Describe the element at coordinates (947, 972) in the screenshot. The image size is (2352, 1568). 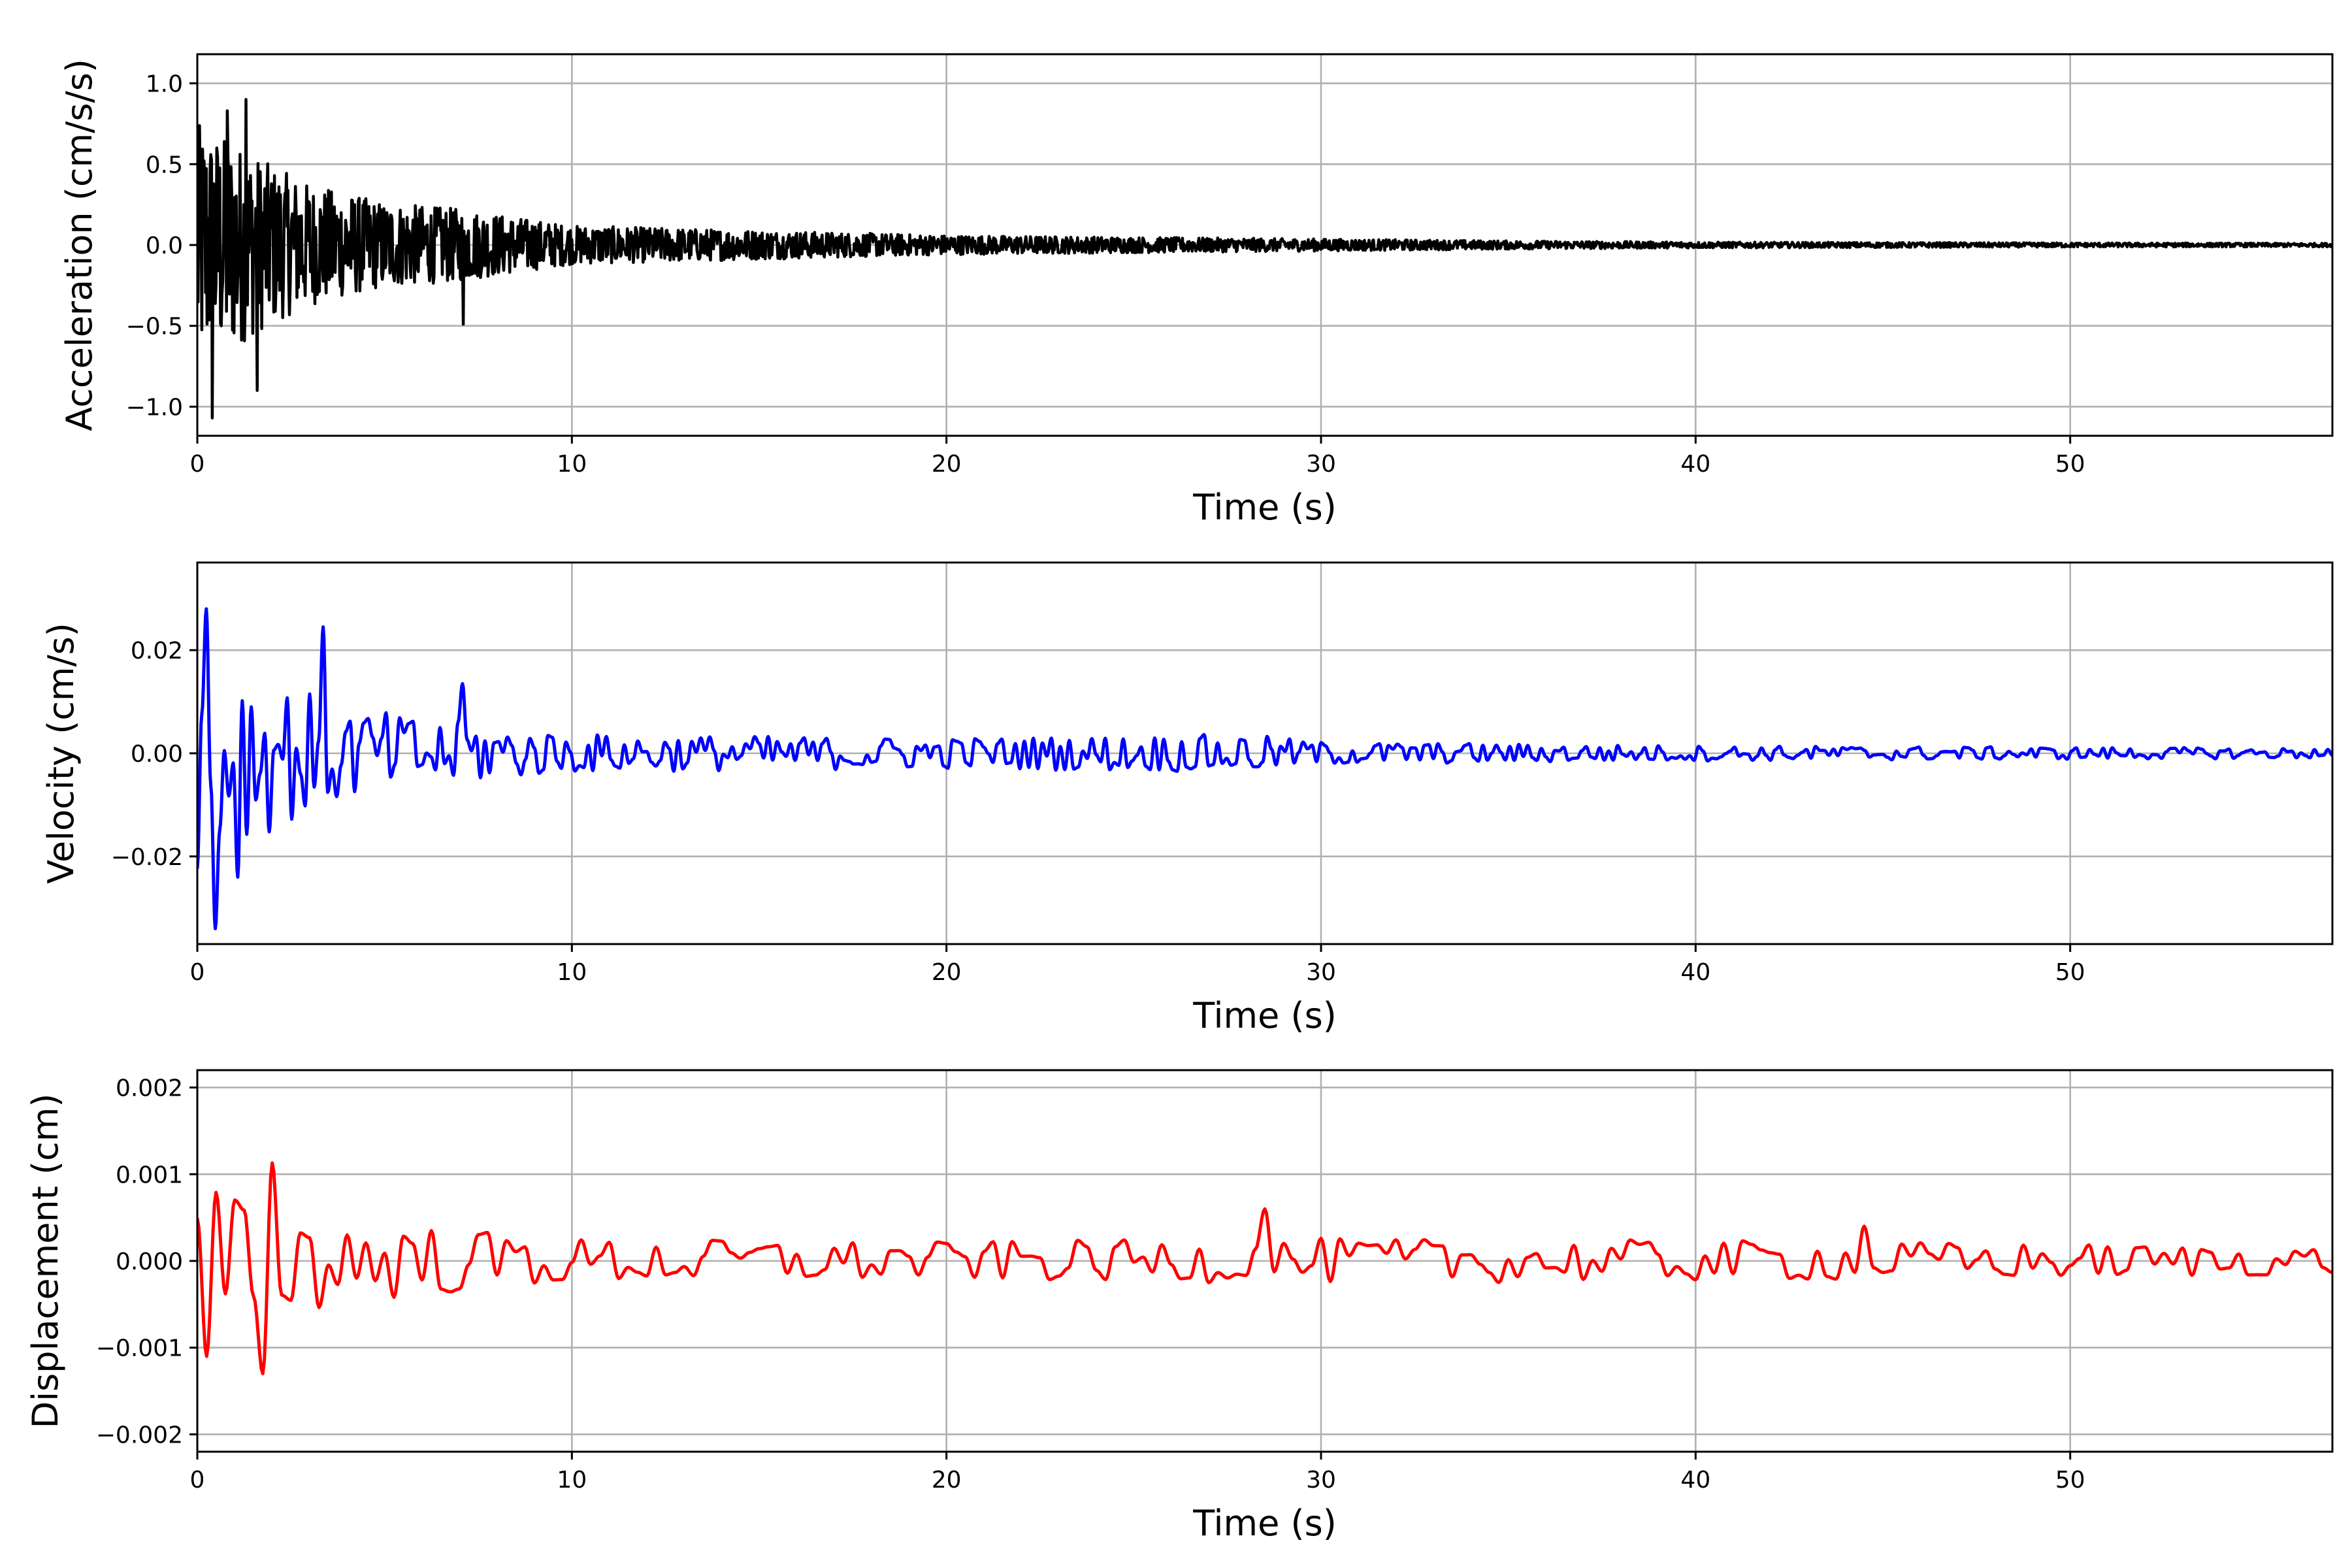
I see `velocity-xtick-label: 20` at that location.